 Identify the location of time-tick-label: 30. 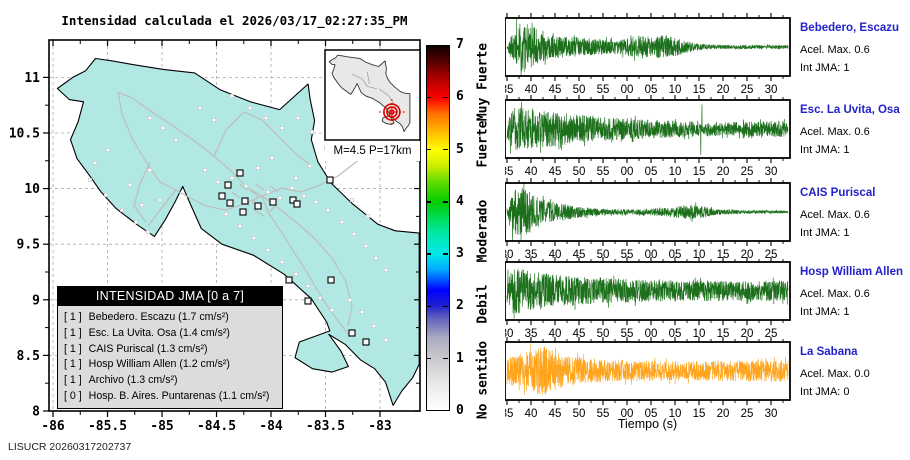
(771, 414).